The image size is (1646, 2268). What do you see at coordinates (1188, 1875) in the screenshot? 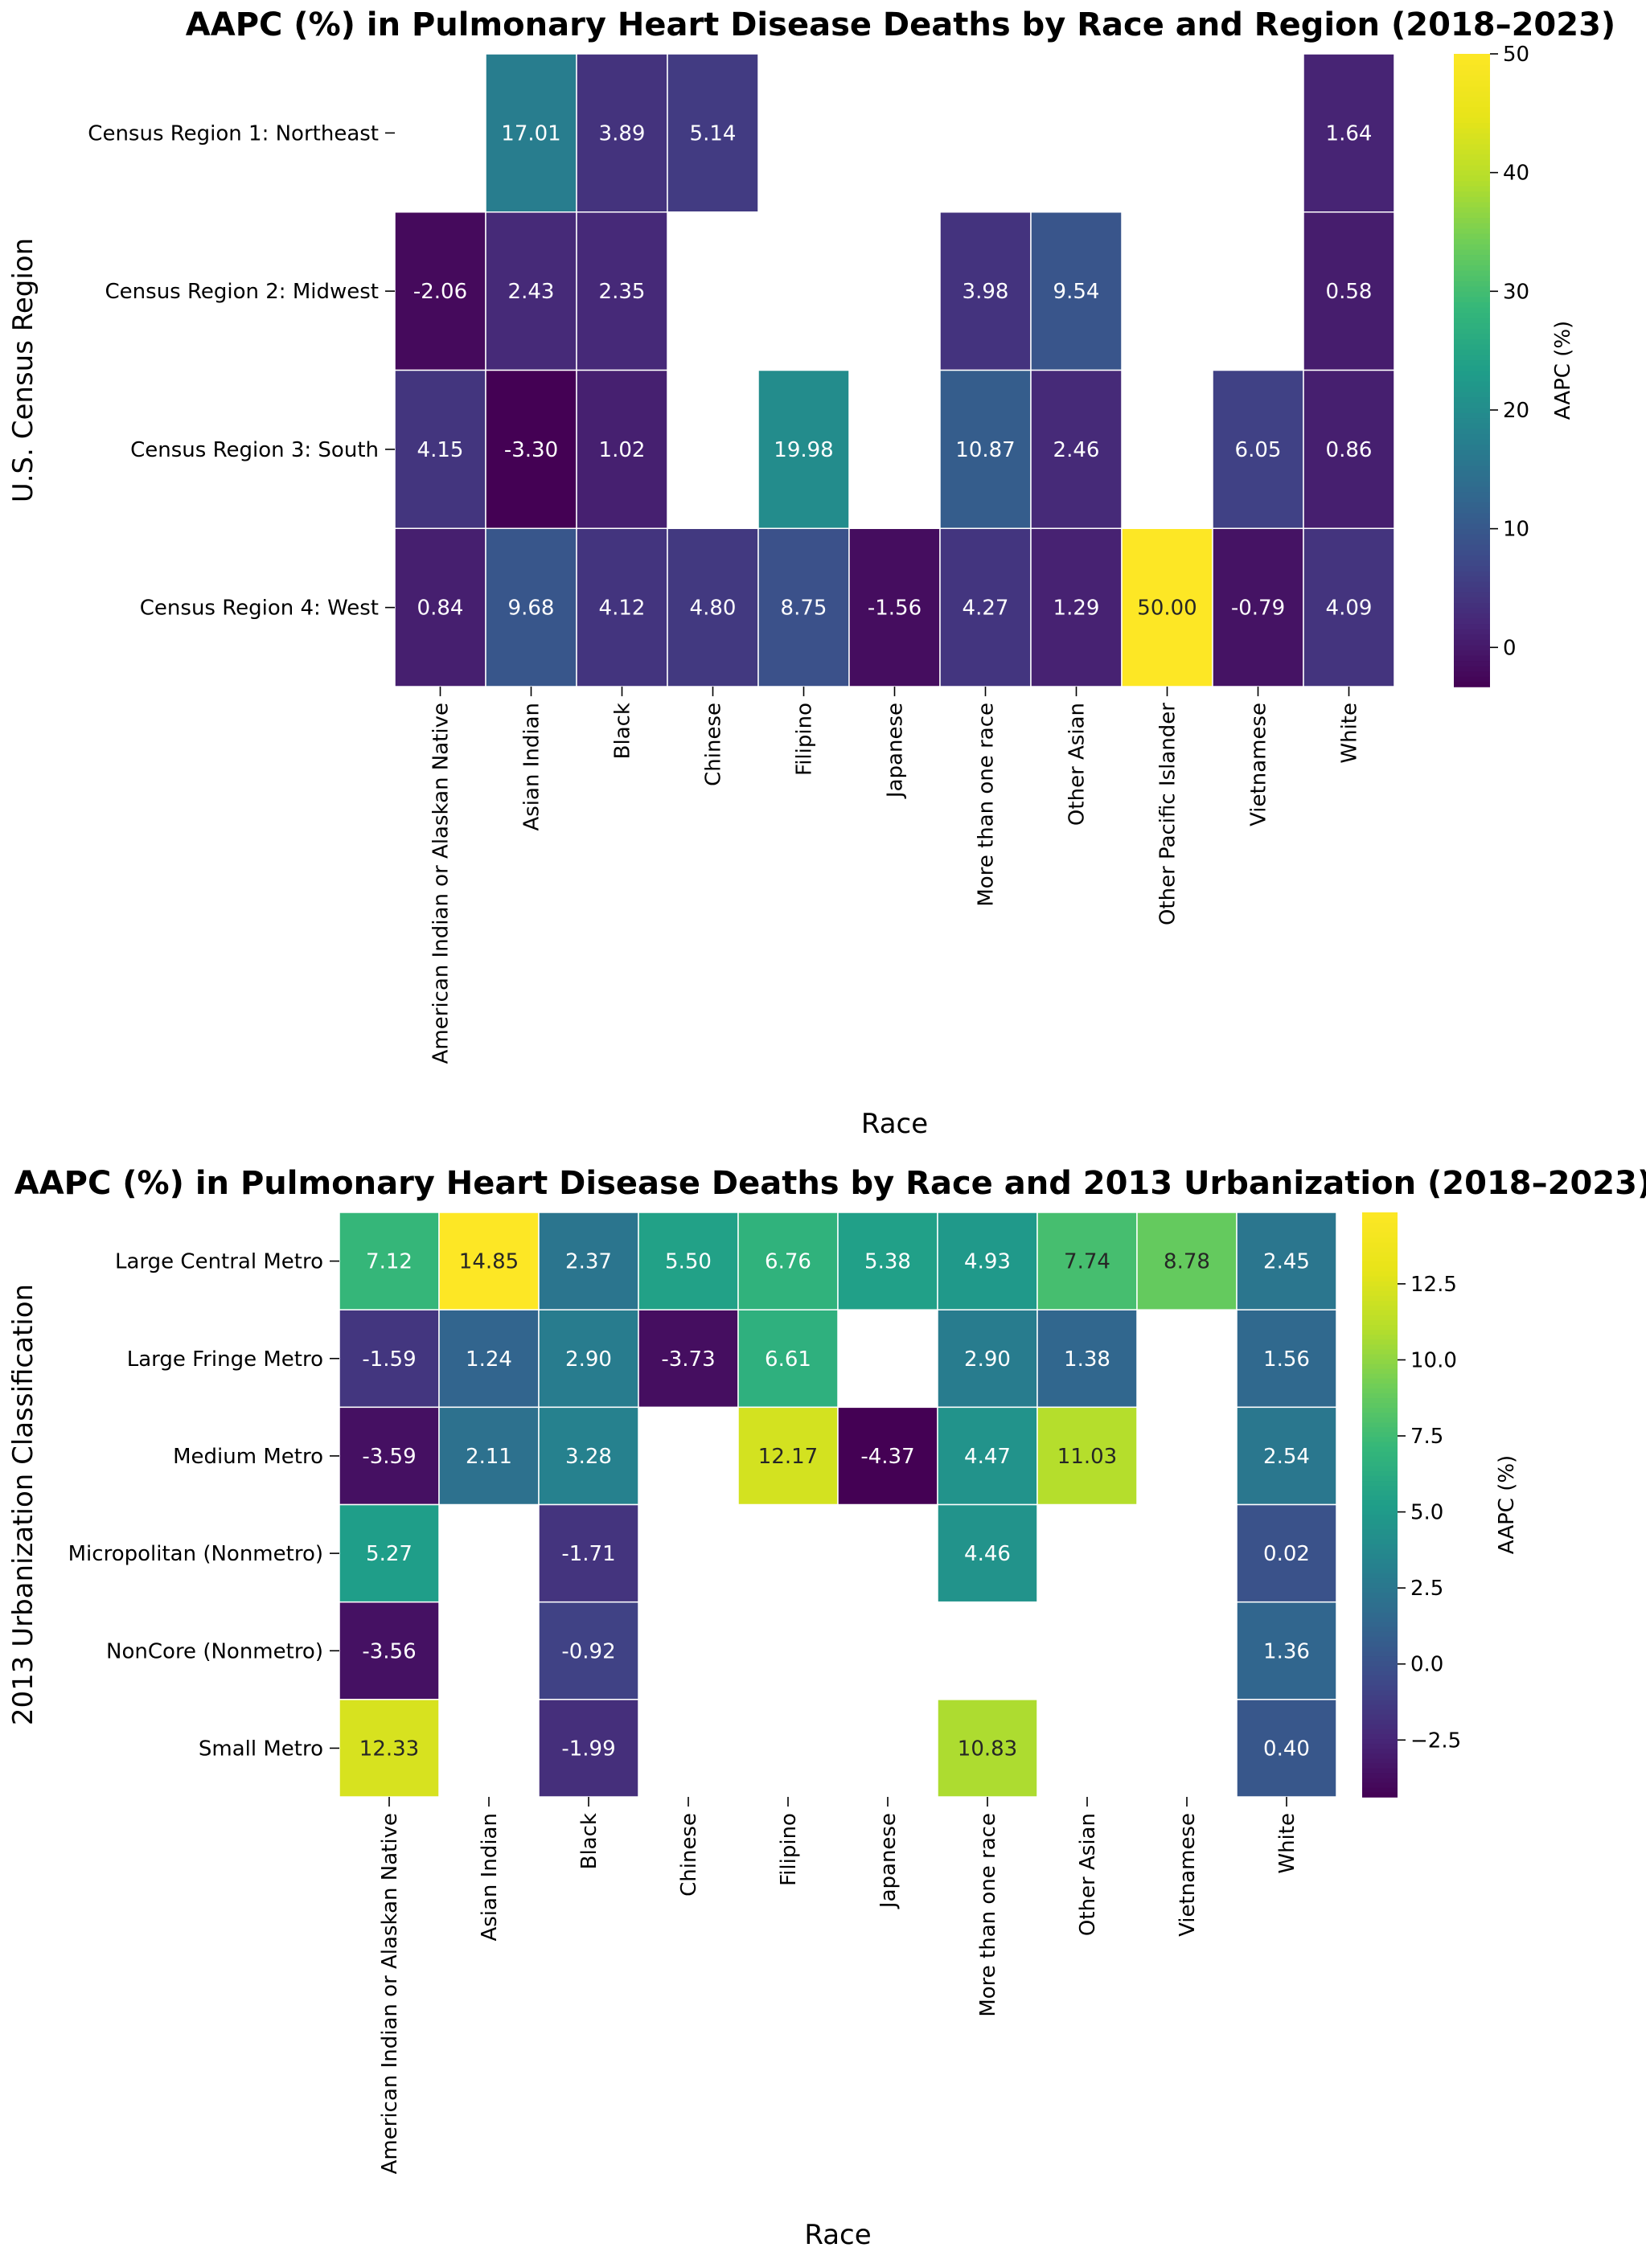
I see `x-tick-label: Vietnamese` at bounding box center [1188, 1875].